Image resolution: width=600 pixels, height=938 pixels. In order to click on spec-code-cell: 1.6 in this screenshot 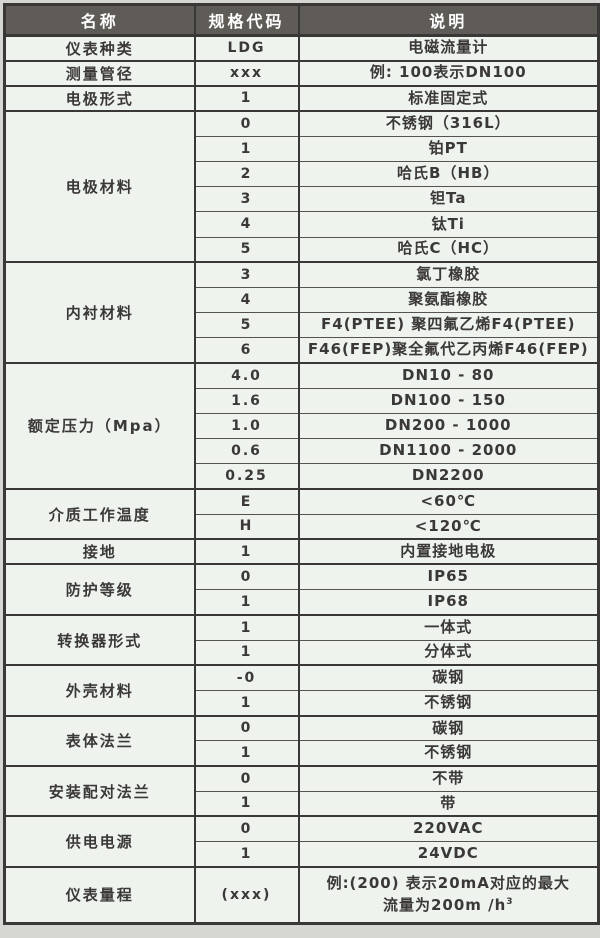, I will do `click(246, 400)`.